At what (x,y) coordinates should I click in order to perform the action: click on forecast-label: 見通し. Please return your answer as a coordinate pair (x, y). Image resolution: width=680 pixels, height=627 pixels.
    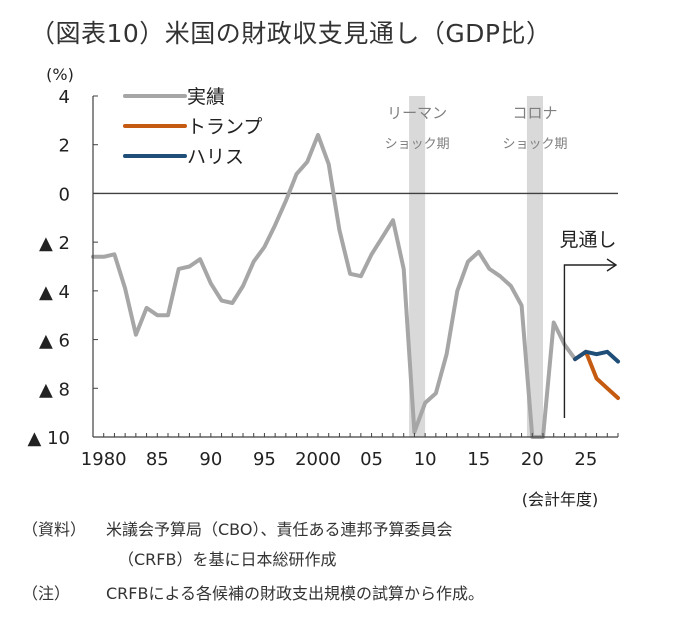
    Looking at the image, I should click on (587, 240).